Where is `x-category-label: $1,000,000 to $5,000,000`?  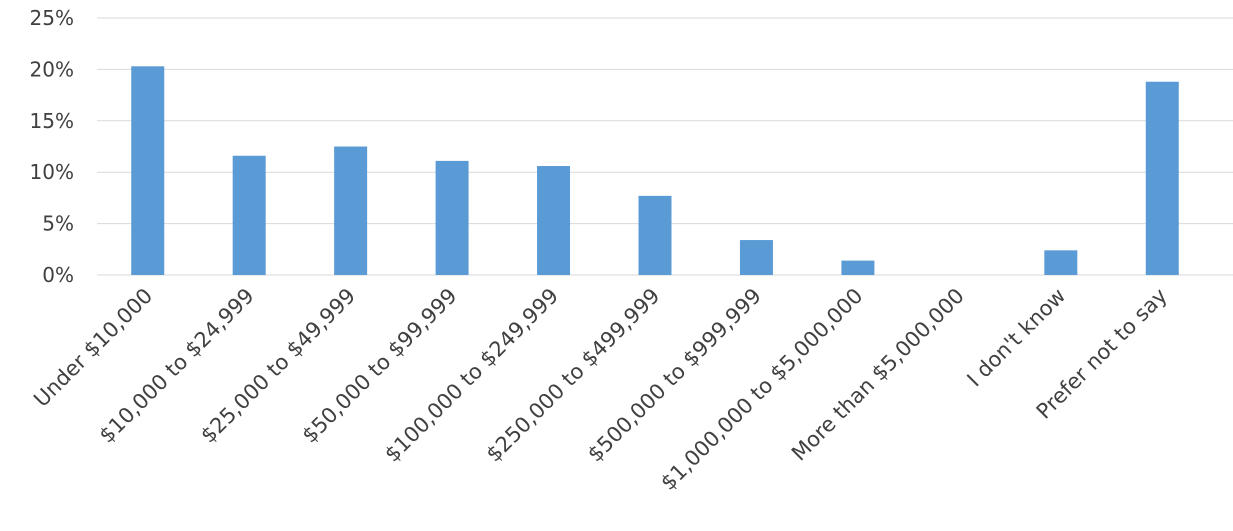
x-category-label: $1,000,000 to $5,000,000 is located at coordinates (761, 389).